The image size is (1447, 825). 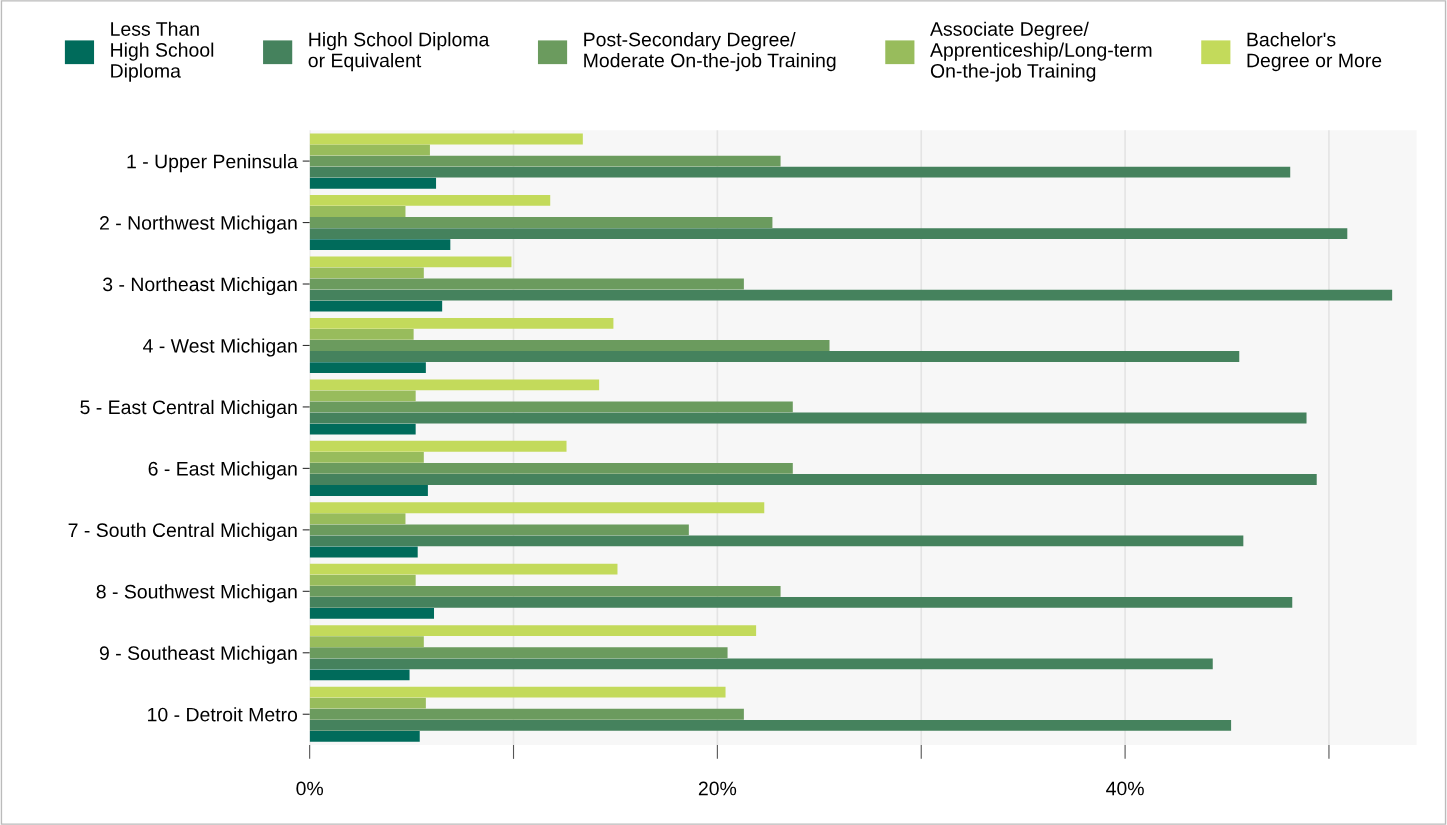 What do you see at coordinates (717, 788) in the screenshot?
I see `x-tick-label: 20%` at bounding box center [717, 788].